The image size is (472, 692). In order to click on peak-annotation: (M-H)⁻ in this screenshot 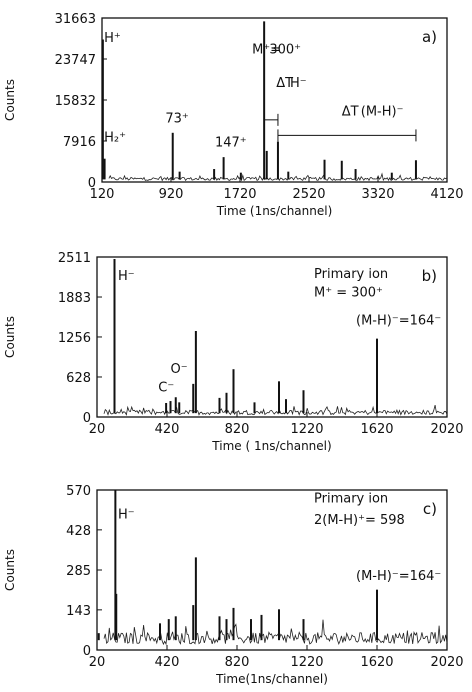, I will do `click(382, 112)`.